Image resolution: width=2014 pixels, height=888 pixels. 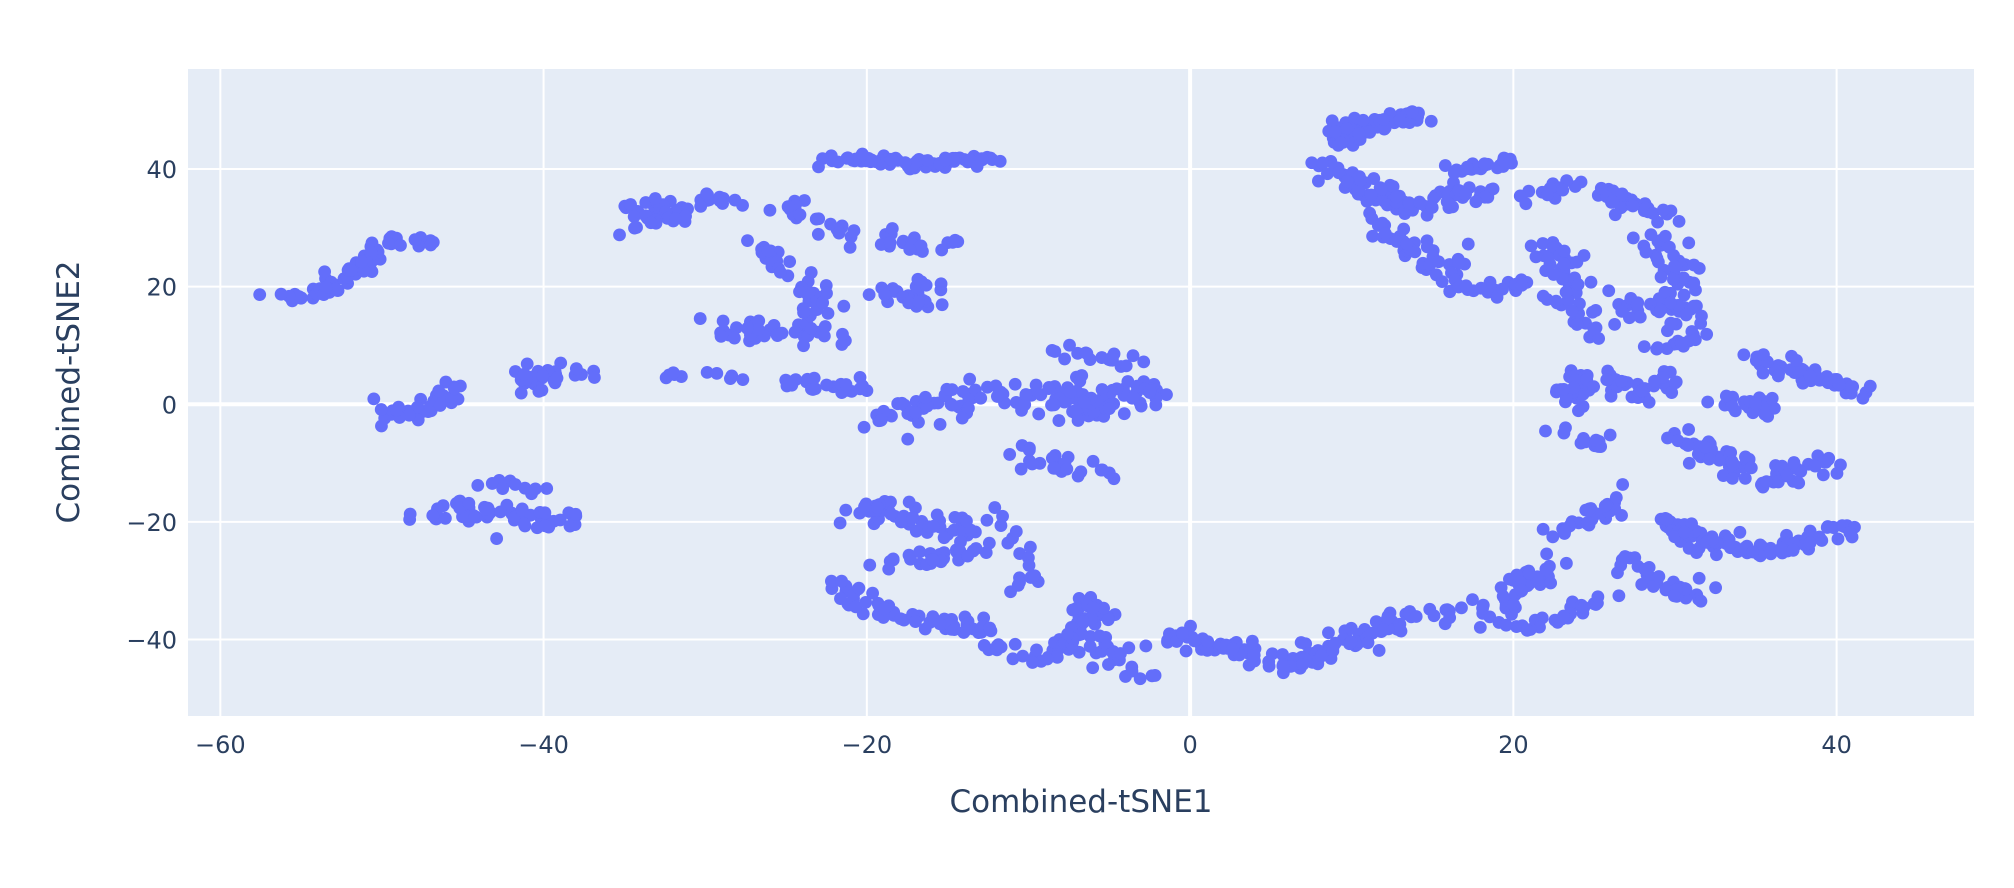 What do you see at coordinates (1023, 745) in the screenshot?
I see `x-axis-ticks: −60 −40 −20 0 20 40` at bounding box center [1023, 745].